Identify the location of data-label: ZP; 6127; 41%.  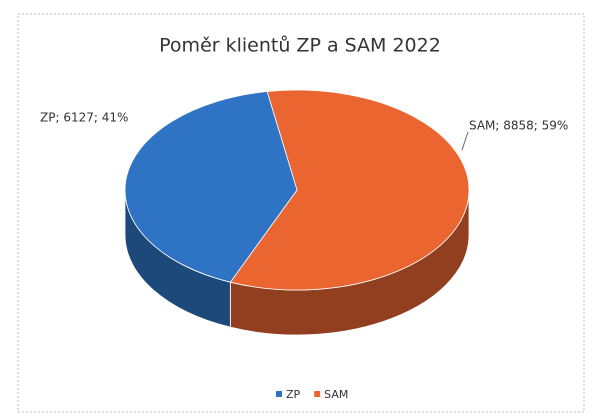
(84, 118).